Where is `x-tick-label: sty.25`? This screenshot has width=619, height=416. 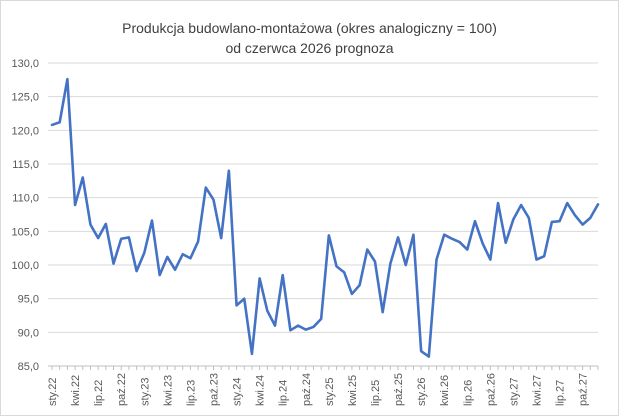
x-tick-label: sty.25 is located at coordinates (330, 391).